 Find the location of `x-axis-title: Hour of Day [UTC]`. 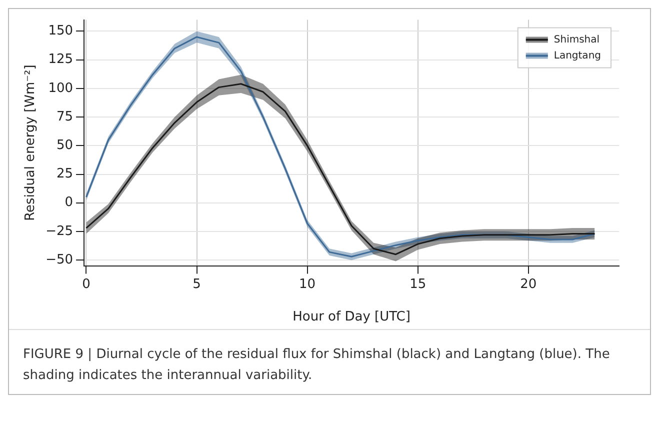

x-axis-title: Hour of Day [UTC] is located at coordinates (351, 317).